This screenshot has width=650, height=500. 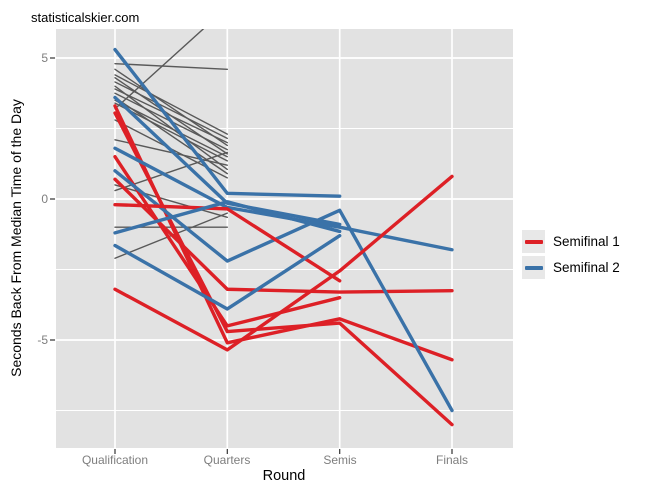 I want to click on legend-label-semifinal-2: Semifinal 2, so click(x=586, y=267).